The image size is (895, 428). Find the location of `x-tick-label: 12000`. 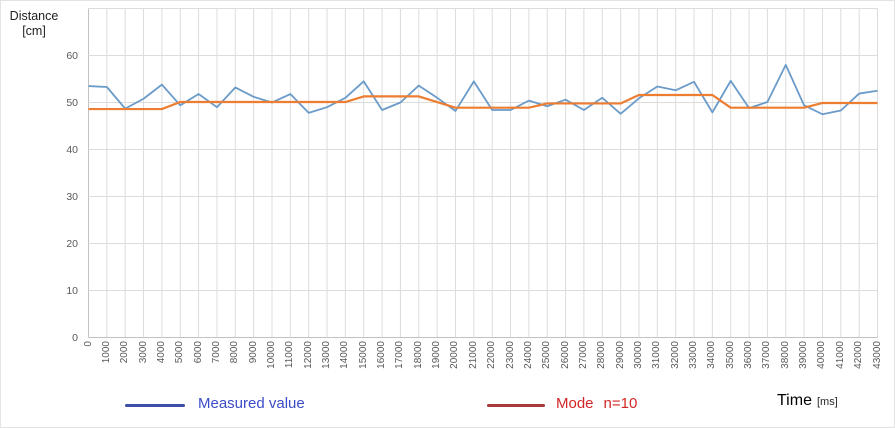

x-tick-label: 12000 is located at coordinates (308, 355).